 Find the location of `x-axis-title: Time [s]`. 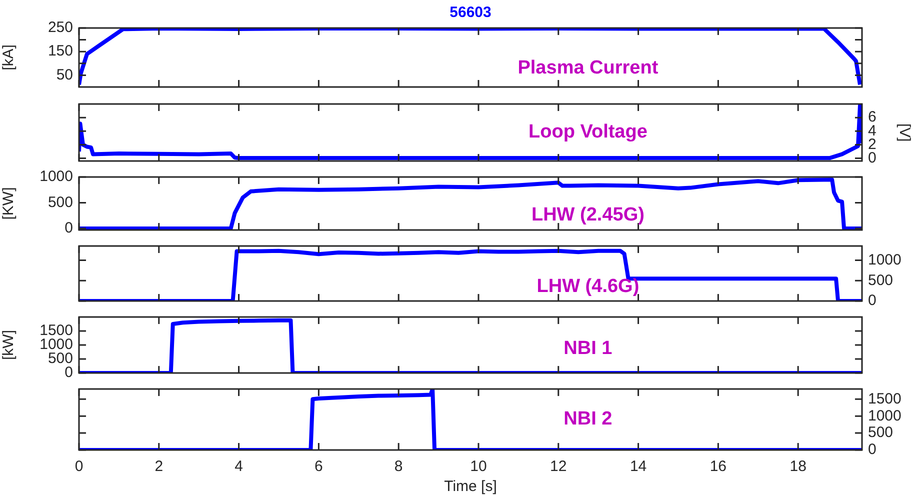

x-axis-title: Time [s] is located at coordinates (470, 487).